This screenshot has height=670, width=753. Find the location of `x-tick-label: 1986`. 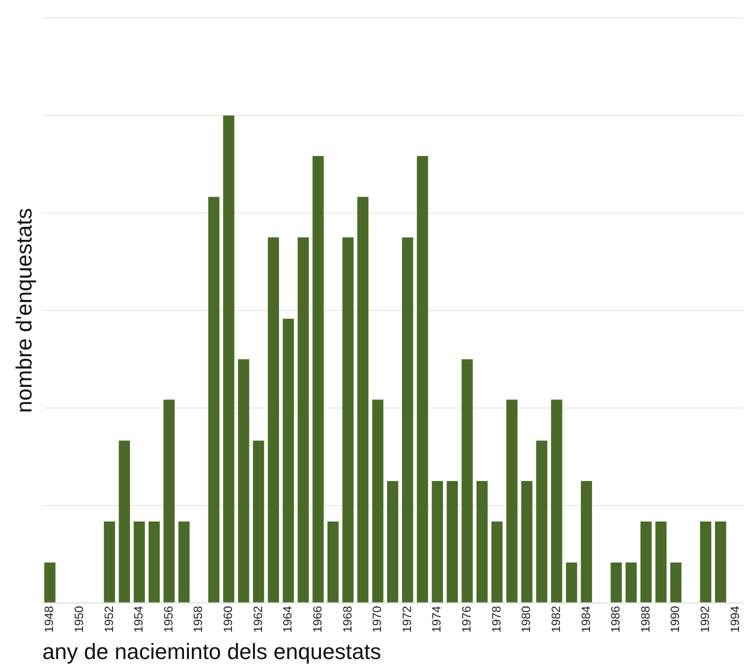

x-tick-label: 1986 is located at coordinates (615, 619).